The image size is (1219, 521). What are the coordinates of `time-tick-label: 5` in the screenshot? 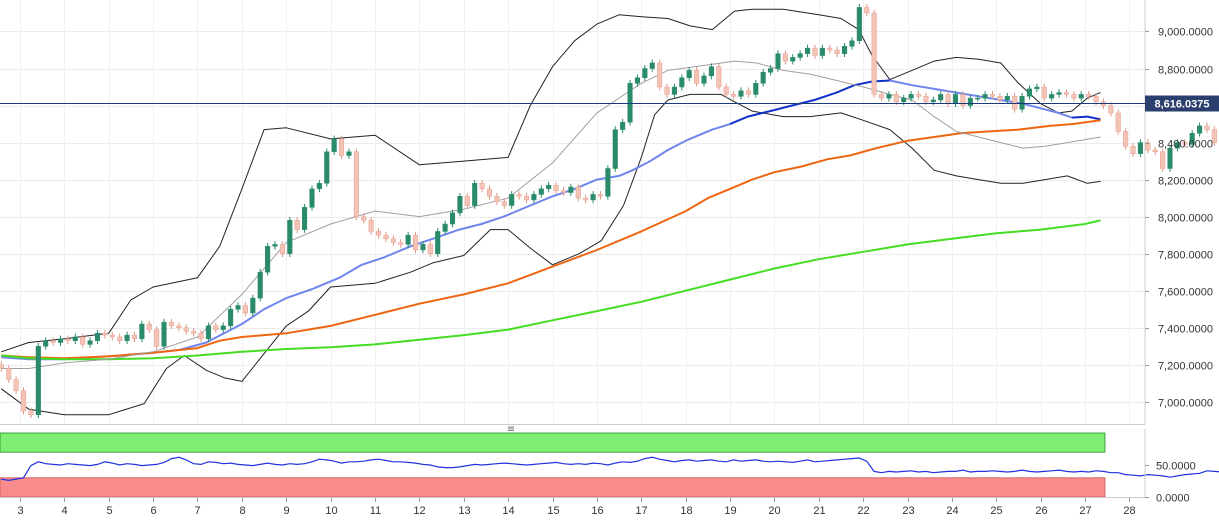 It's located at (109, 511).